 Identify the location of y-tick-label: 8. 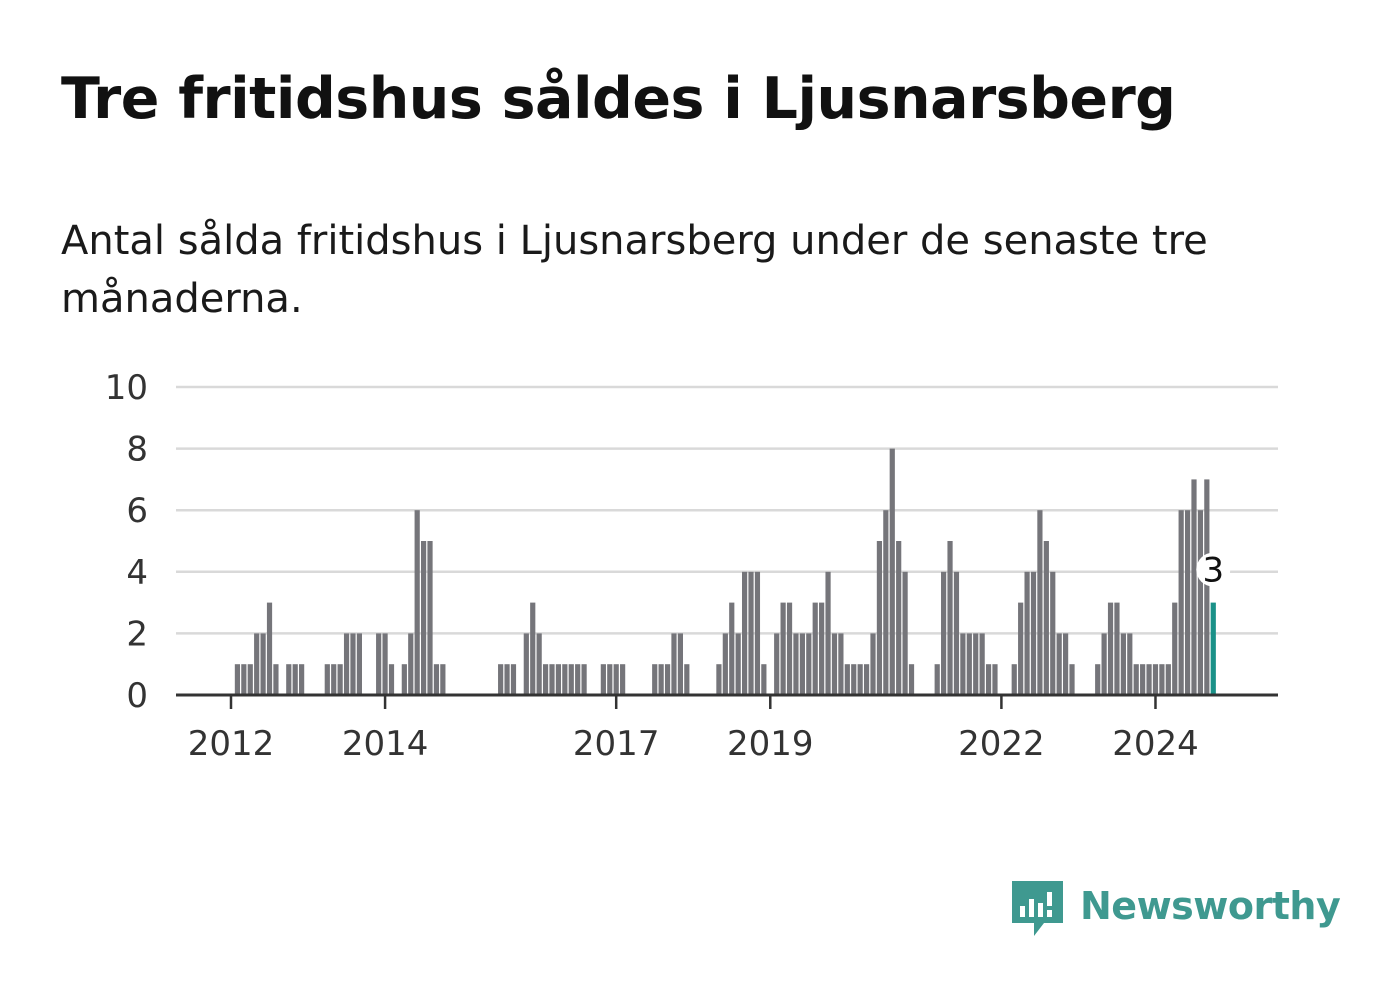
(137, 450).